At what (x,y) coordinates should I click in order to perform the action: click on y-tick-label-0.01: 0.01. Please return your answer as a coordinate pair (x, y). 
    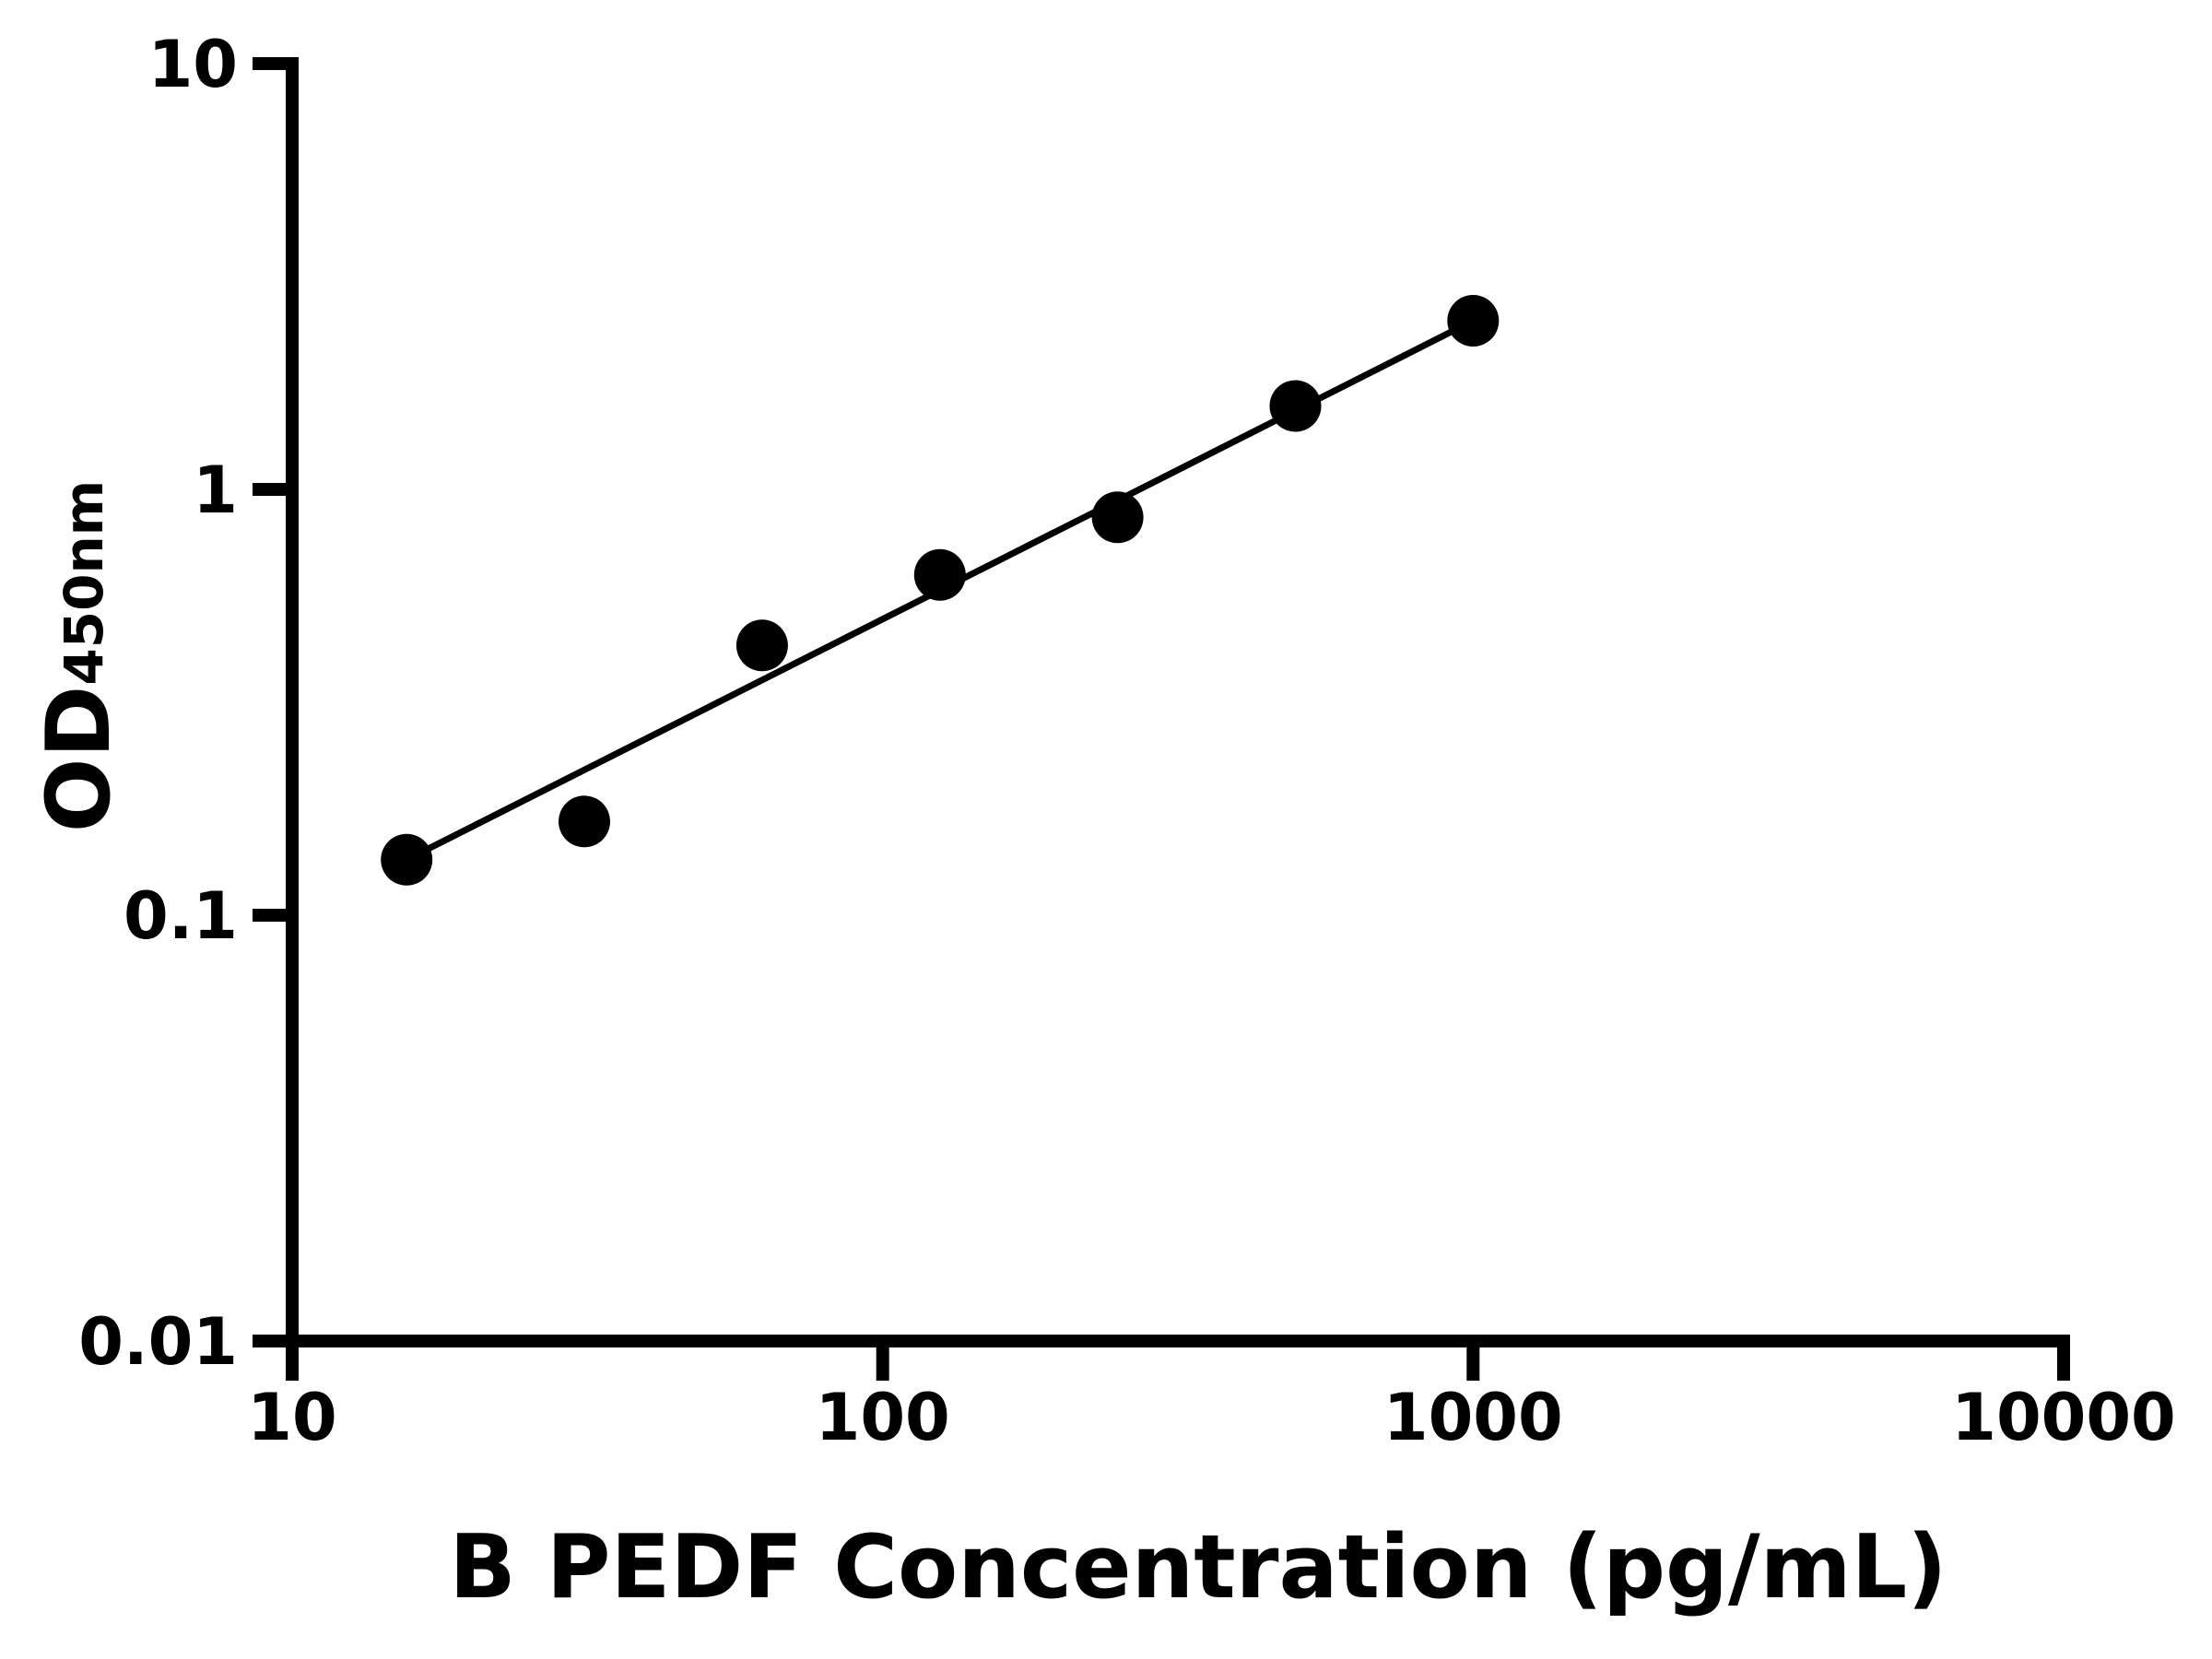
    Looking at the image, I should click on (158, 1342).